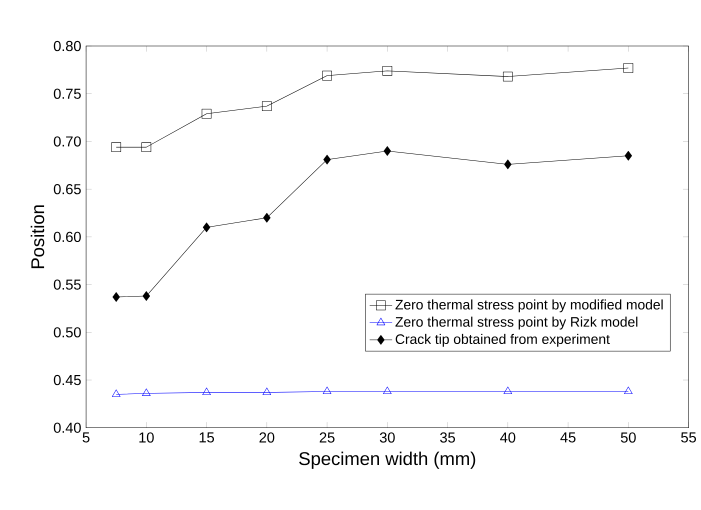 The image size is (701, 510). What do you see at coordinates (67, 237) in the screenshot?
I see `y-tick-label: 0.60` at bounding box center [67, 237].